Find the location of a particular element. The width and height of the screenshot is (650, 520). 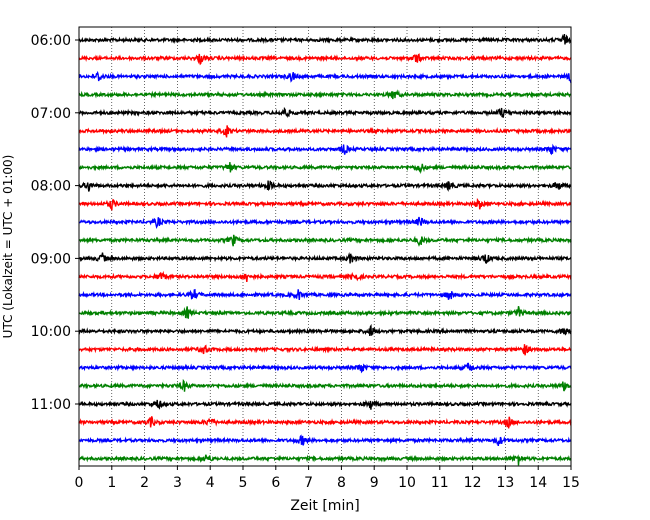

x-tick-label: 14 is located at coordinates (538, 483).